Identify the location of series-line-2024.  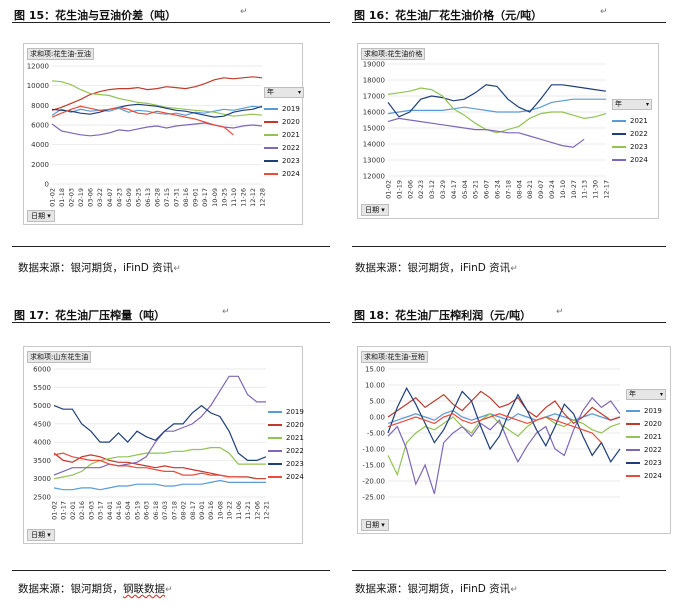
(494, 428).